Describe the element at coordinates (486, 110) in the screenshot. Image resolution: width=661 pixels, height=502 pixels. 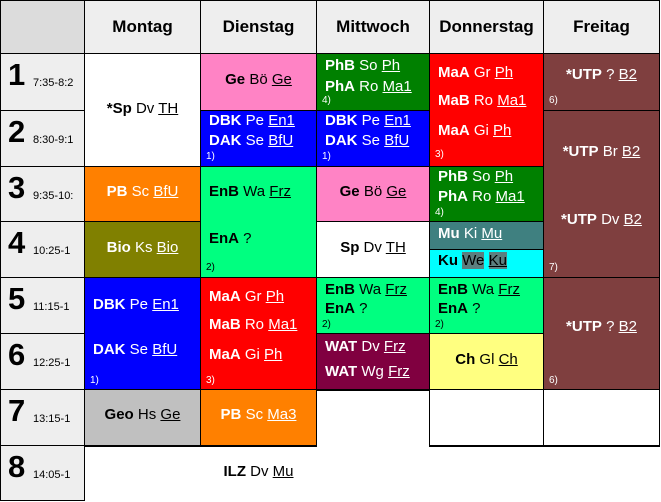
I see `lesson-do-ma: MaA Gr Ph MaB Ro Ma1 MaA Gi Ph 3)` at that location.